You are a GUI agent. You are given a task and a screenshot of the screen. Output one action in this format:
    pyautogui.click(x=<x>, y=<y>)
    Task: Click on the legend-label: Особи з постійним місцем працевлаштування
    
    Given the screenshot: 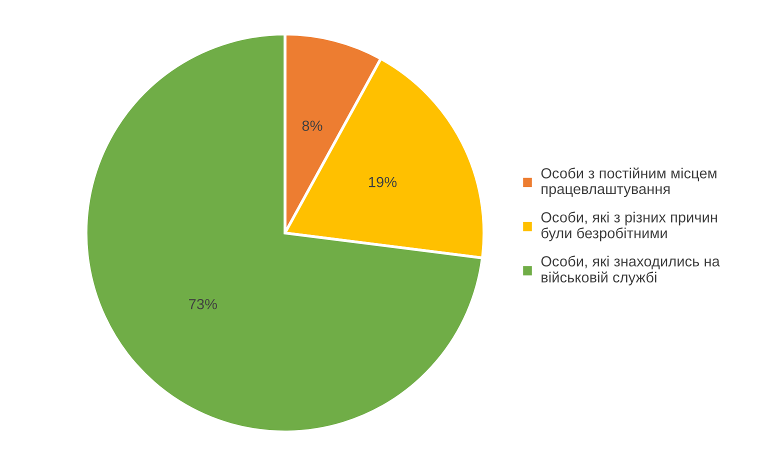 What is the action you would take?
    pyautogui.click(x=628, y=182)
    